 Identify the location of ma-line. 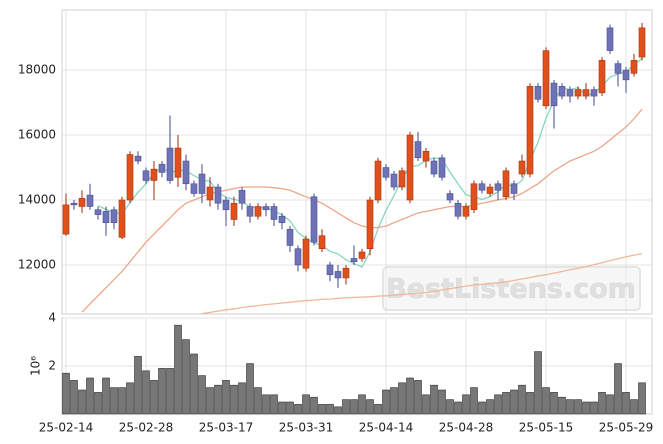
(422, 283).